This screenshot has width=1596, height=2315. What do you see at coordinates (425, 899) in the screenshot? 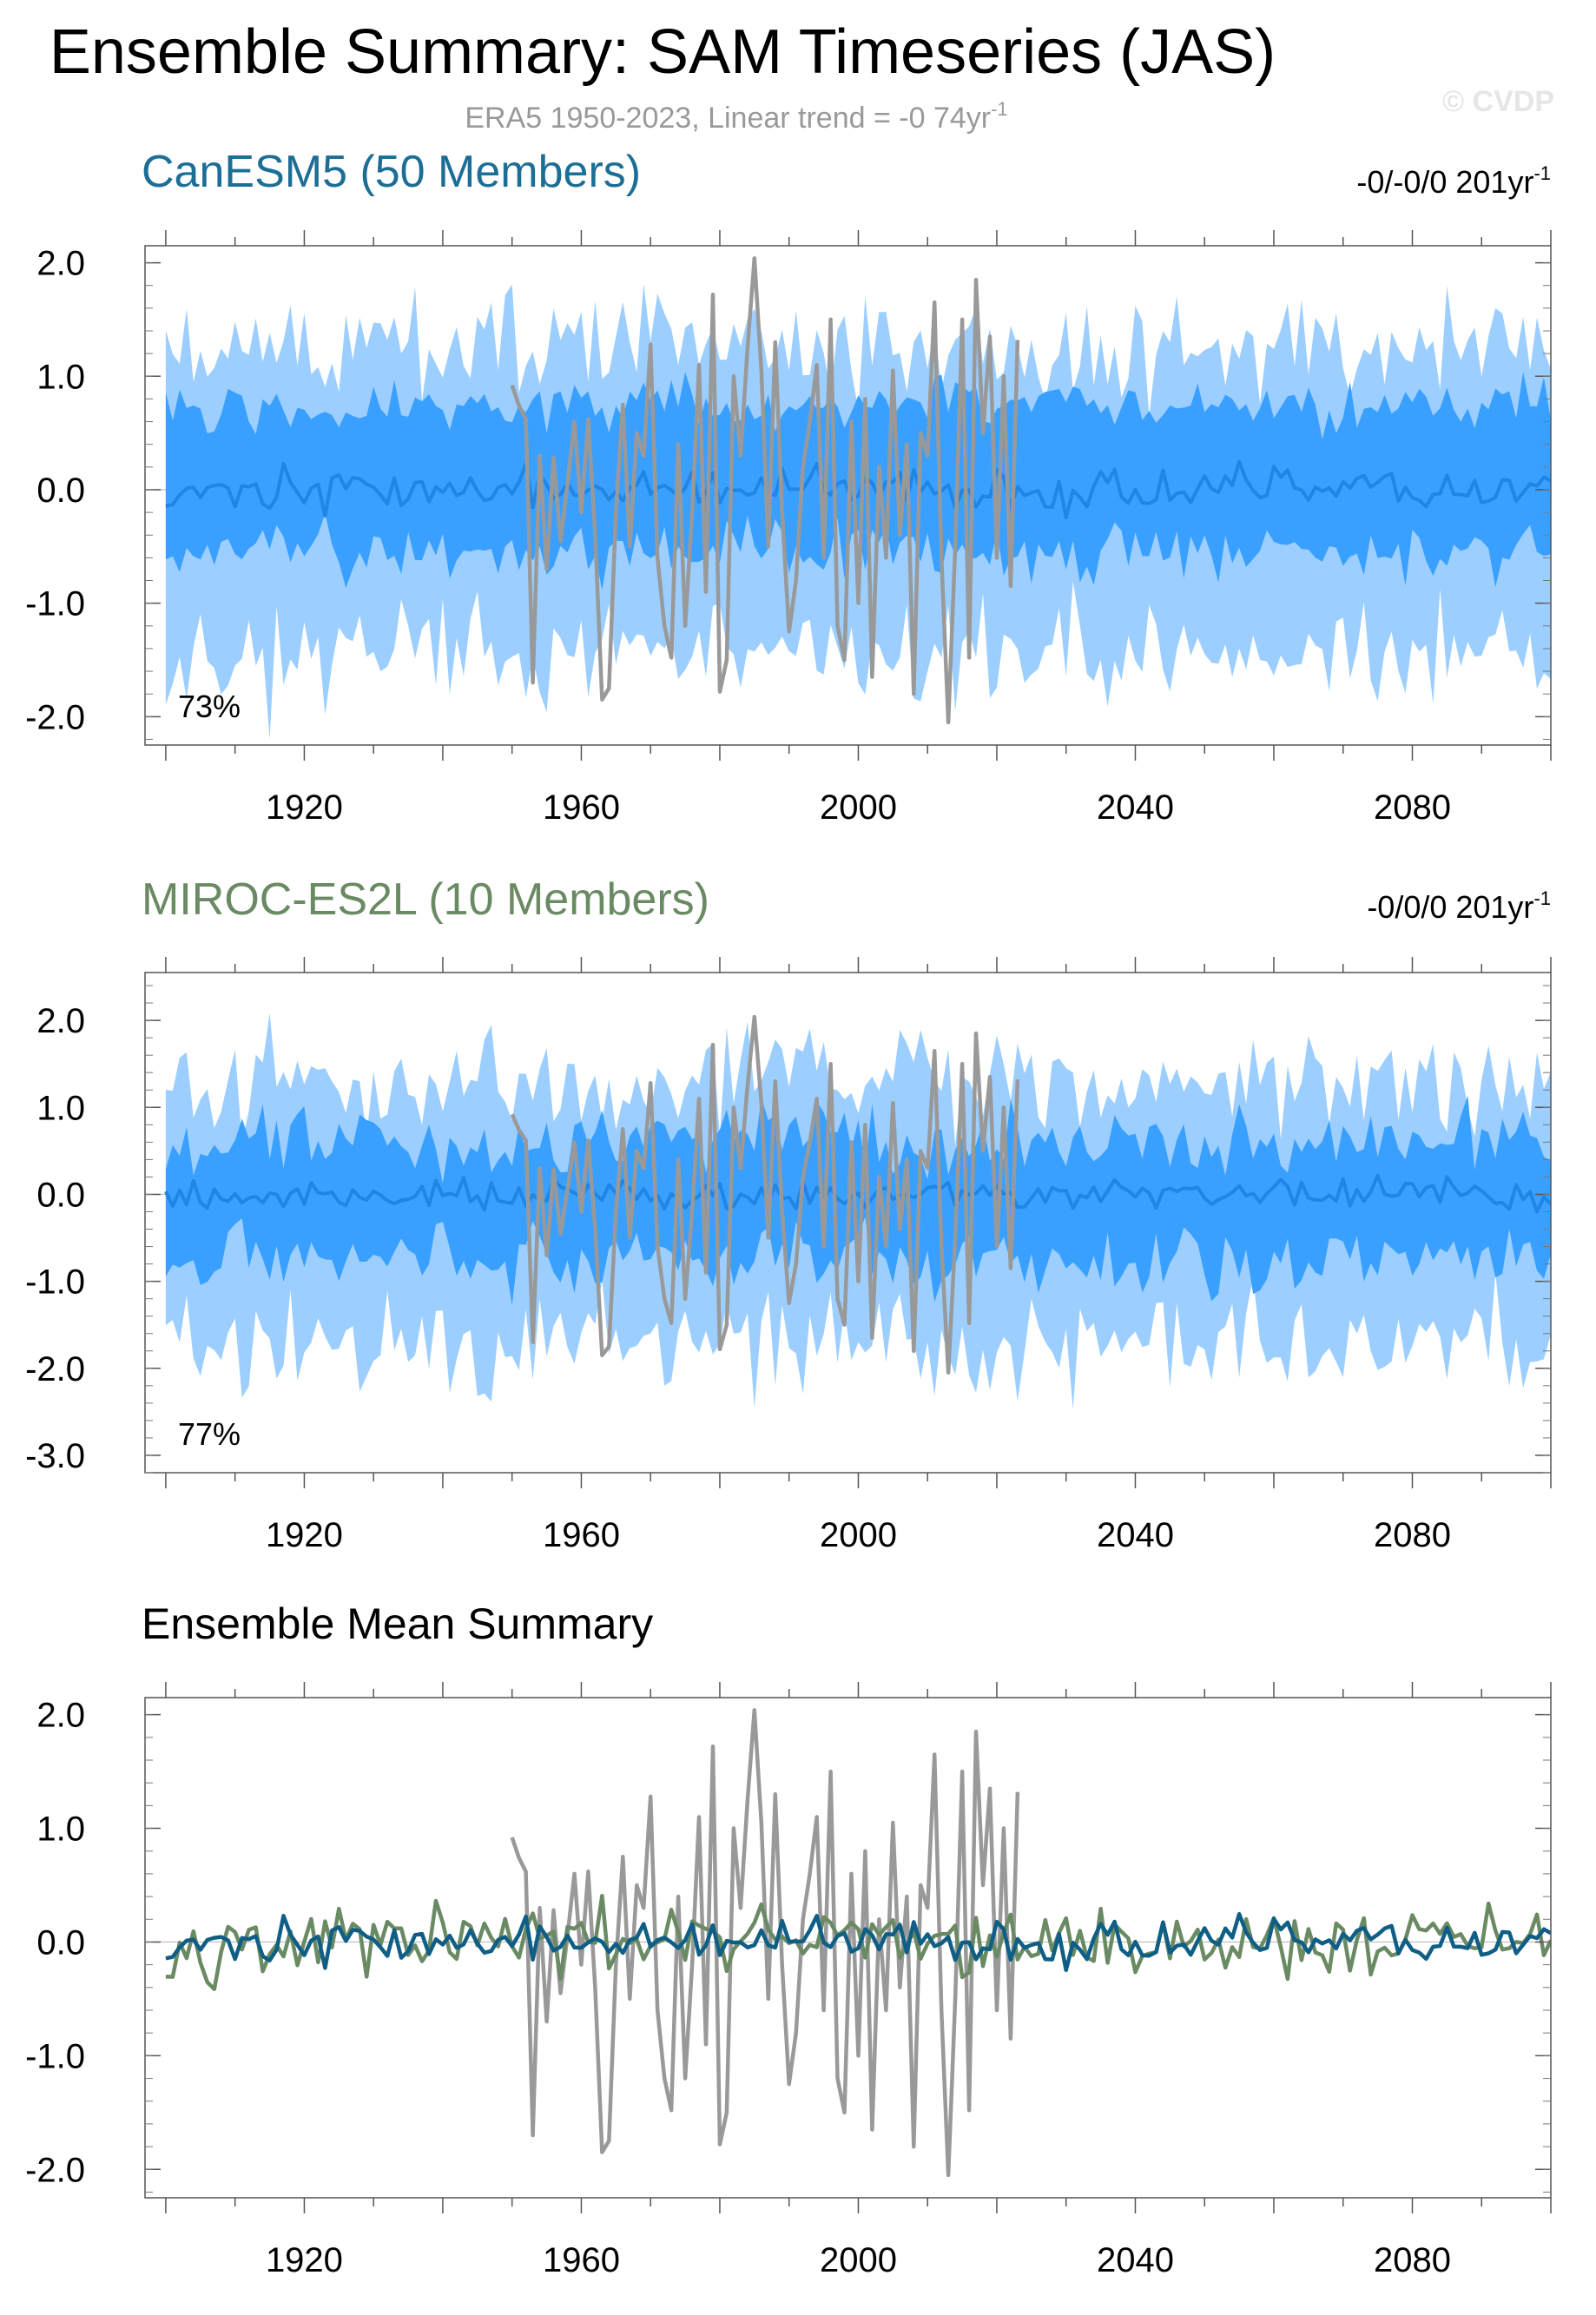
I see `miroc-panel-title: MIROC-ES2L (10 Members)` at bounding box center [425, 899].